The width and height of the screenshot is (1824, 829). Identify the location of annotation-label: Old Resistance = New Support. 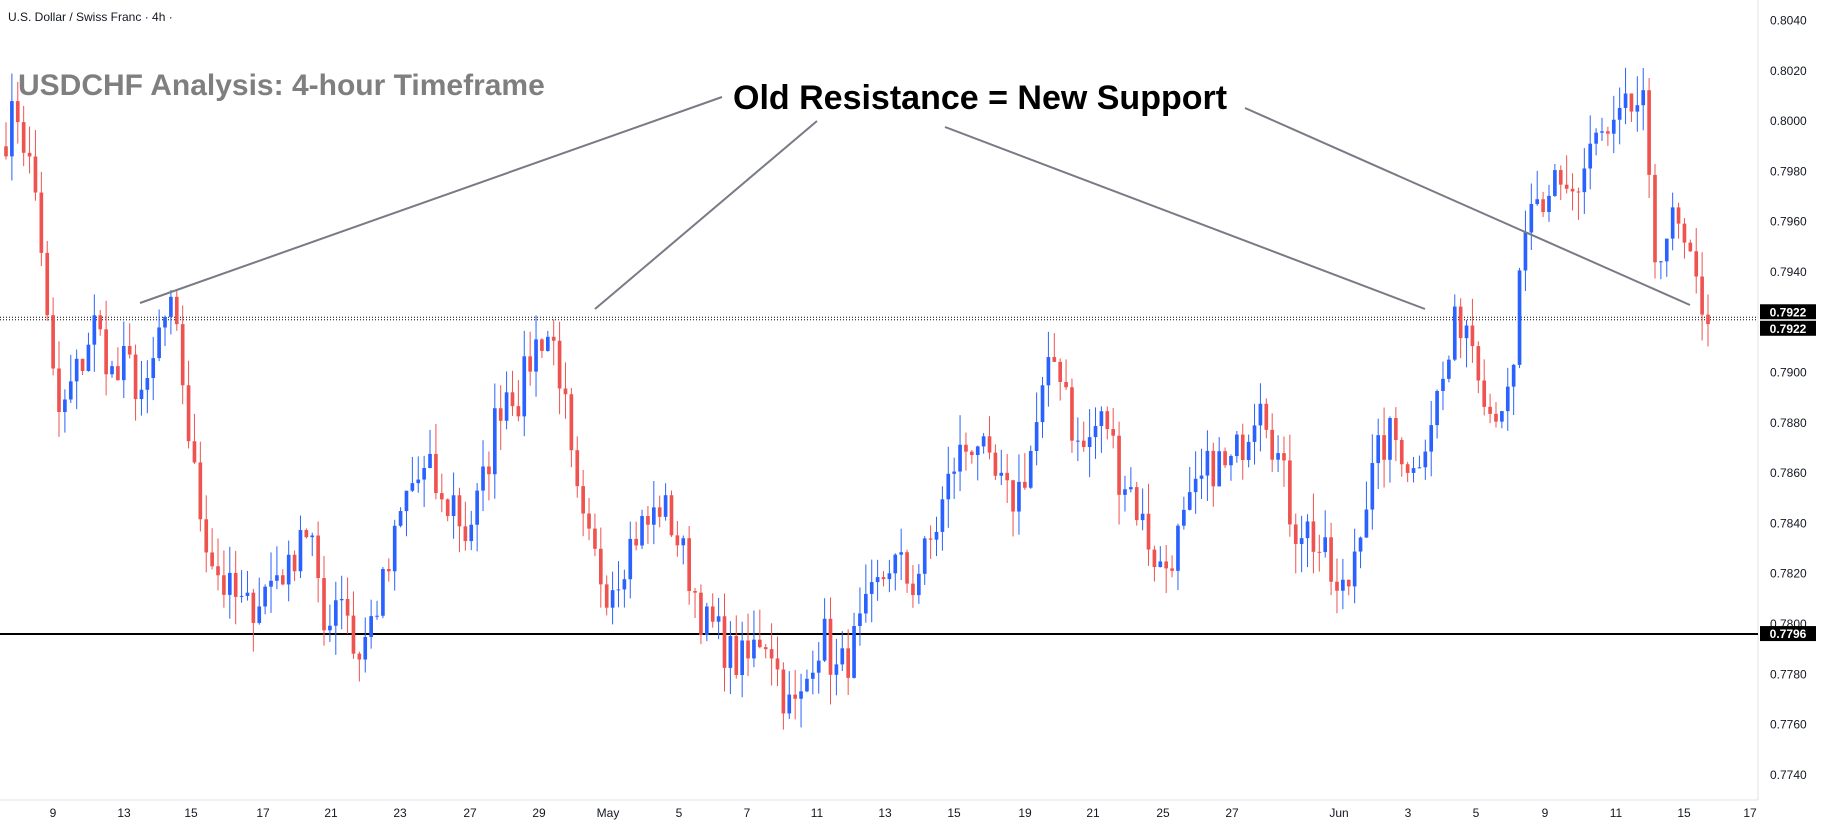
(980, 98).